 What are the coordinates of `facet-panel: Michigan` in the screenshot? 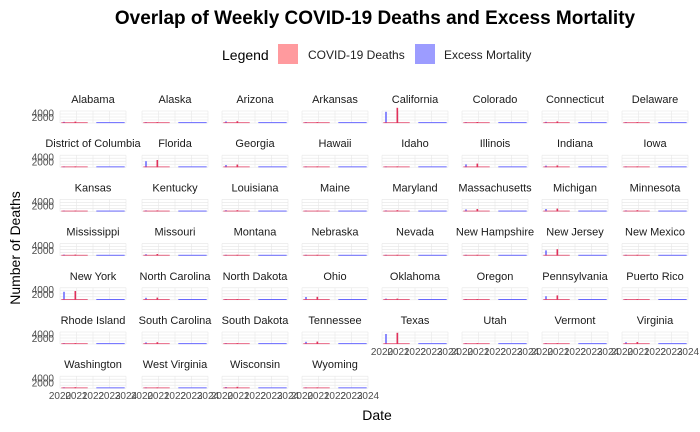 It's located at (575, 197).